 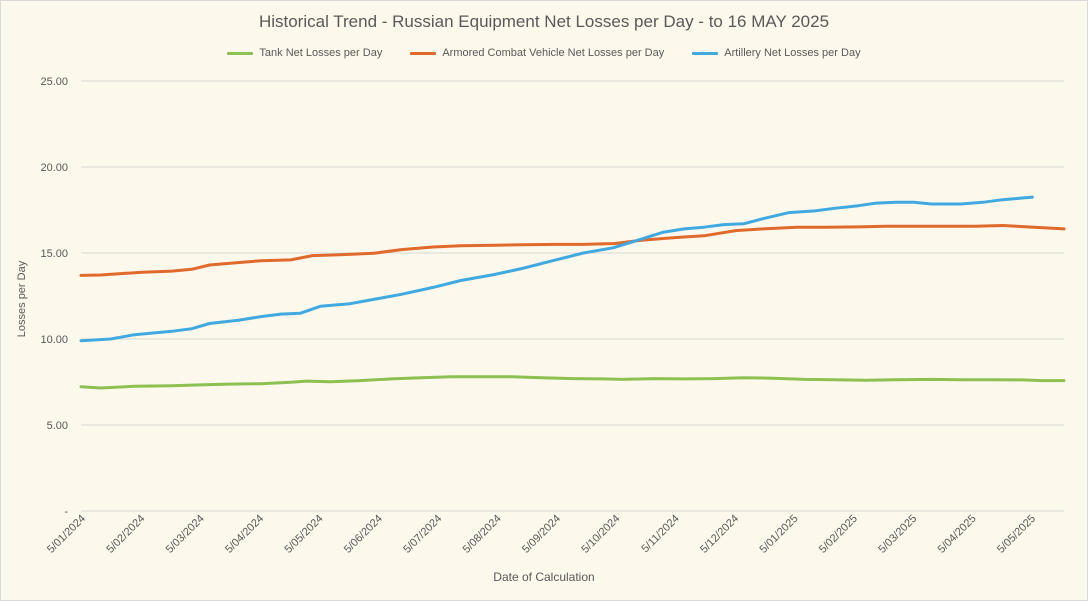 I want to click on x-tick-label: 5/04/2025, so click(x=957, y=534).